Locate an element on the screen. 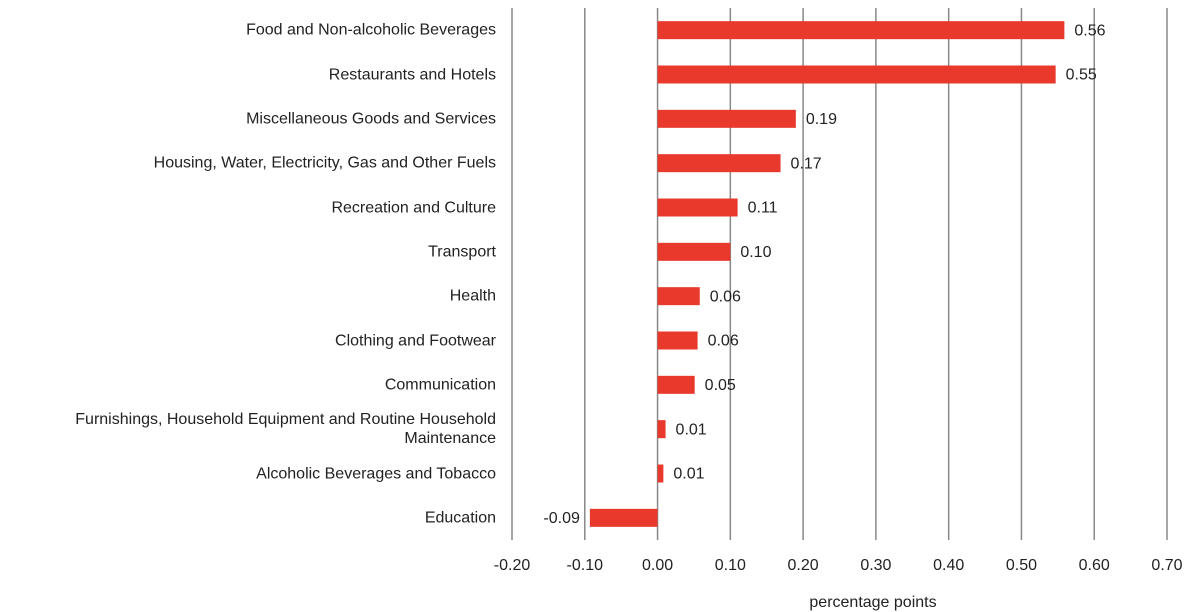 The height and width of the screenshot is (612, 1189). category-label: Education is located at coordinates (460, 518).